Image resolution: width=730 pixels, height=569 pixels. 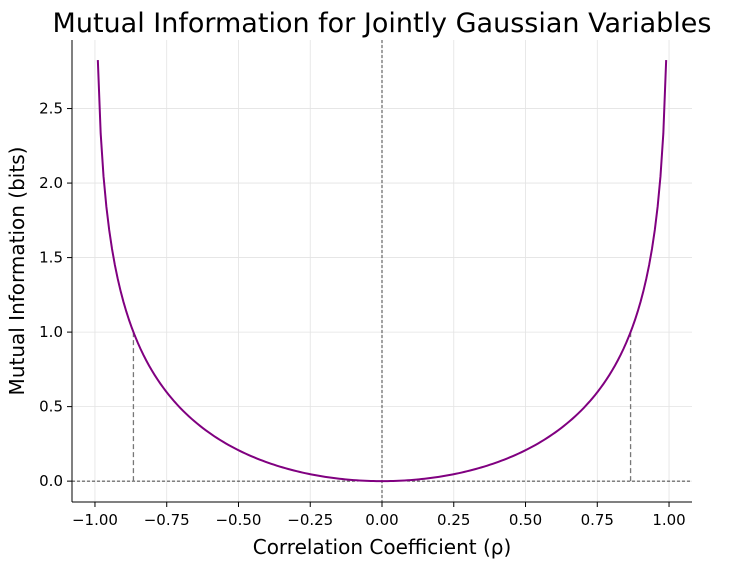 I want to click on y-tick-label: 1.5, so click(x=51, y=258).